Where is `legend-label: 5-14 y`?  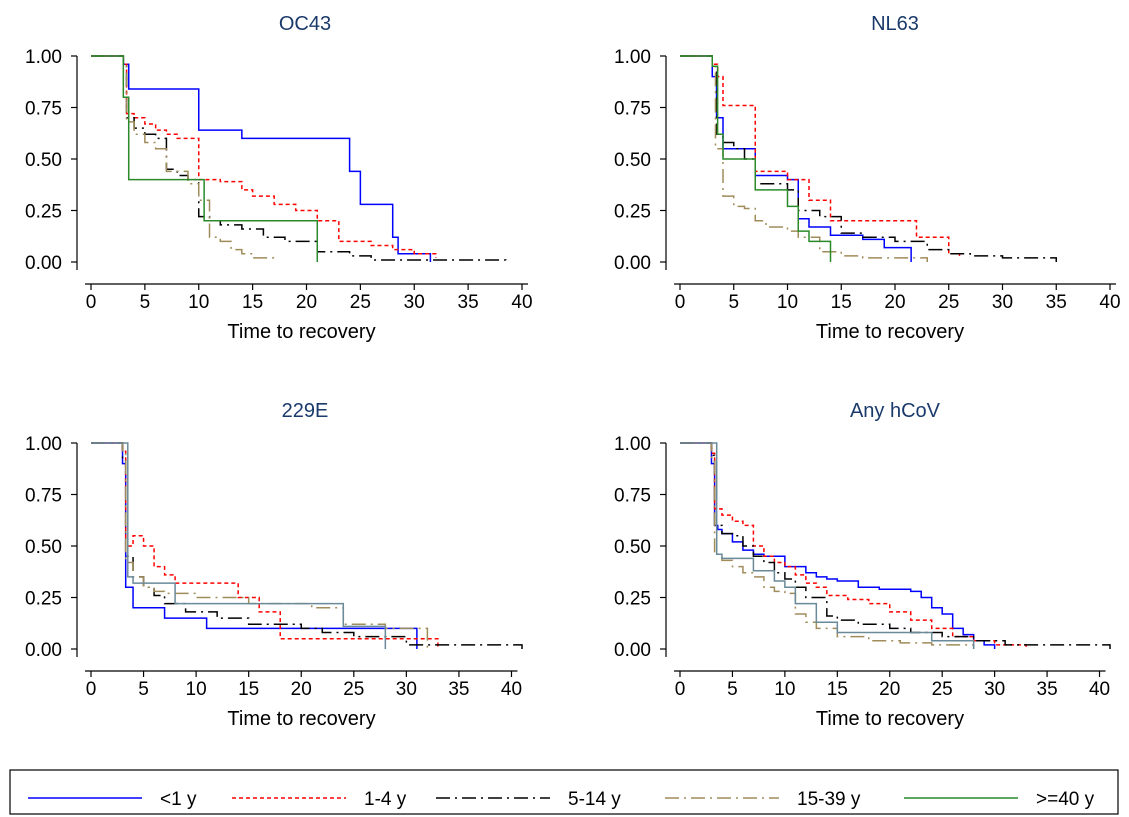 legend-label: 5-14 y is located at coordinates (594, 799).